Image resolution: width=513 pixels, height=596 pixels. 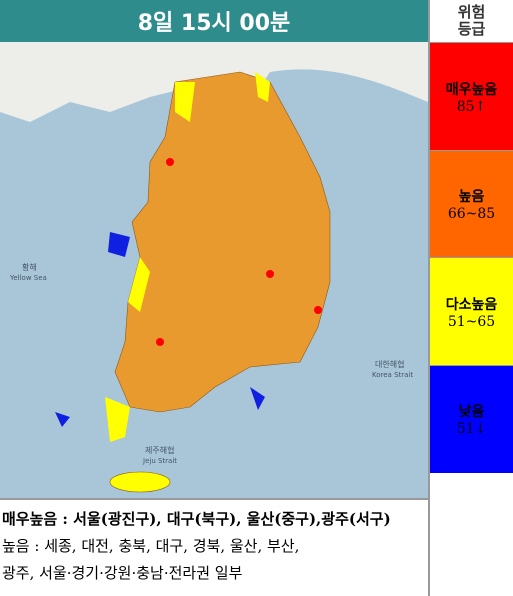 What do you see at coordinates (471, 214) in the screenshot?
I see `legend-range: 66~85` at bounding box center [471, 214].